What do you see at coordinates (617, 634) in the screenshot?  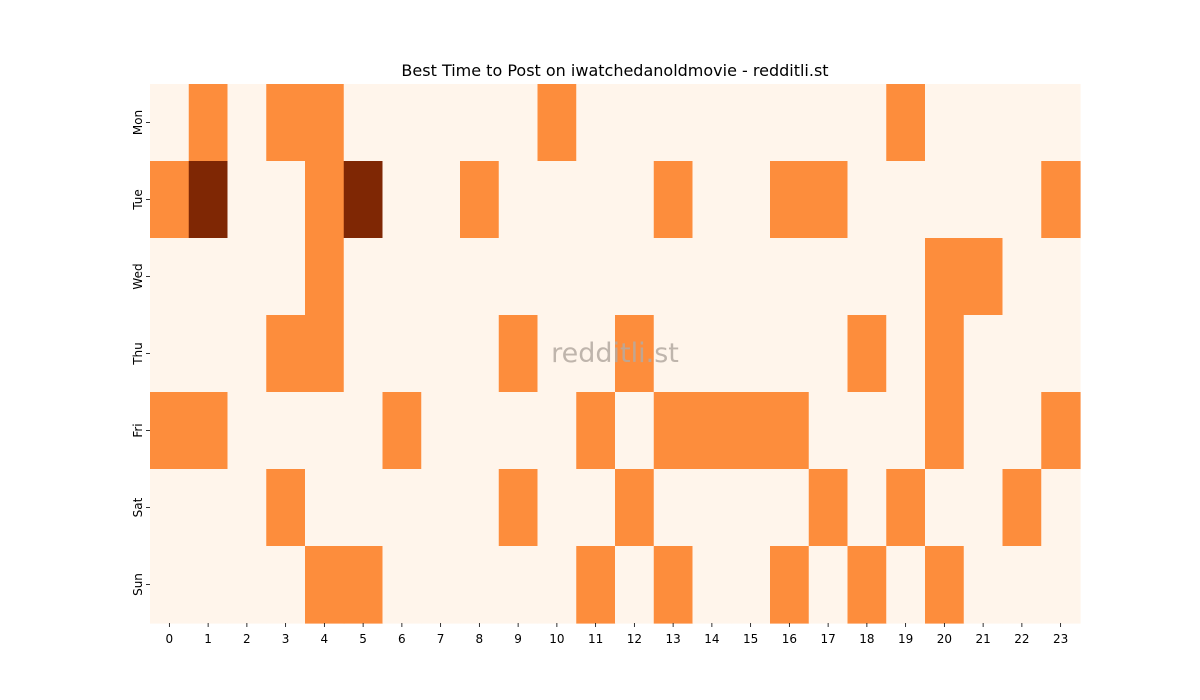 I see `x-axis: 0 1 2 3 4 5 6 7 8 9 10 11 12 13 14 15 16 17 18 19 20 21 22 23` at bounding box center [617, 634].